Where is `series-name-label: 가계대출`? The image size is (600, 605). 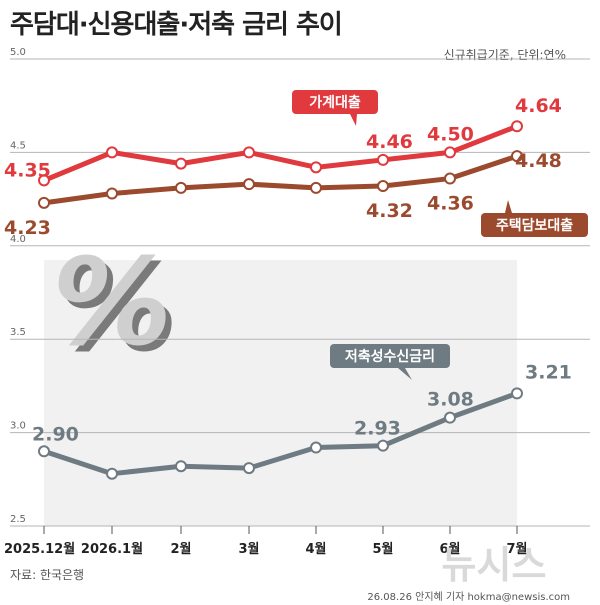
series-name-label: 가계대출 is located at coordinates (335, 102).